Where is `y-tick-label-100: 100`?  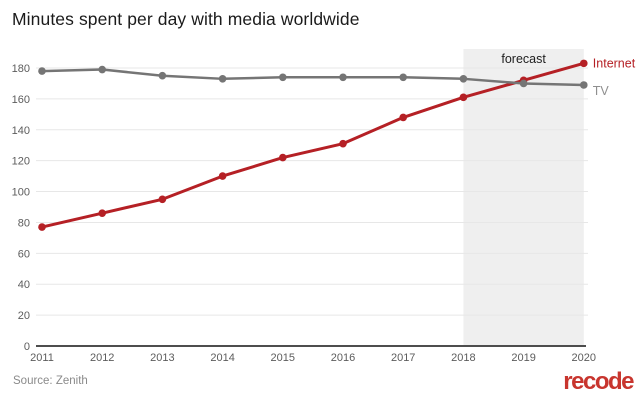 y-tick-label-100: 100 is located at coordinates (21, 193).